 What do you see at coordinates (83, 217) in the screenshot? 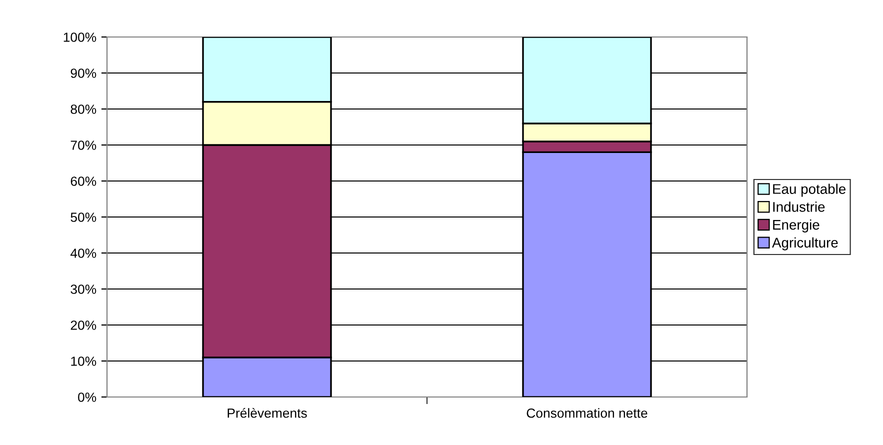
I see `y-tick-label: 50%` at bounding box center [83, 217].